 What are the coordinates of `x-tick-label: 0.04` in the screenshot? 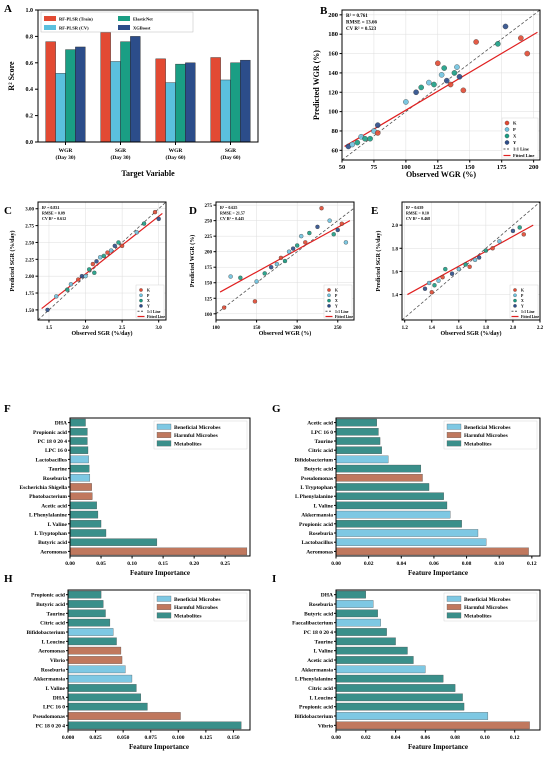 It's located at (401, 564).